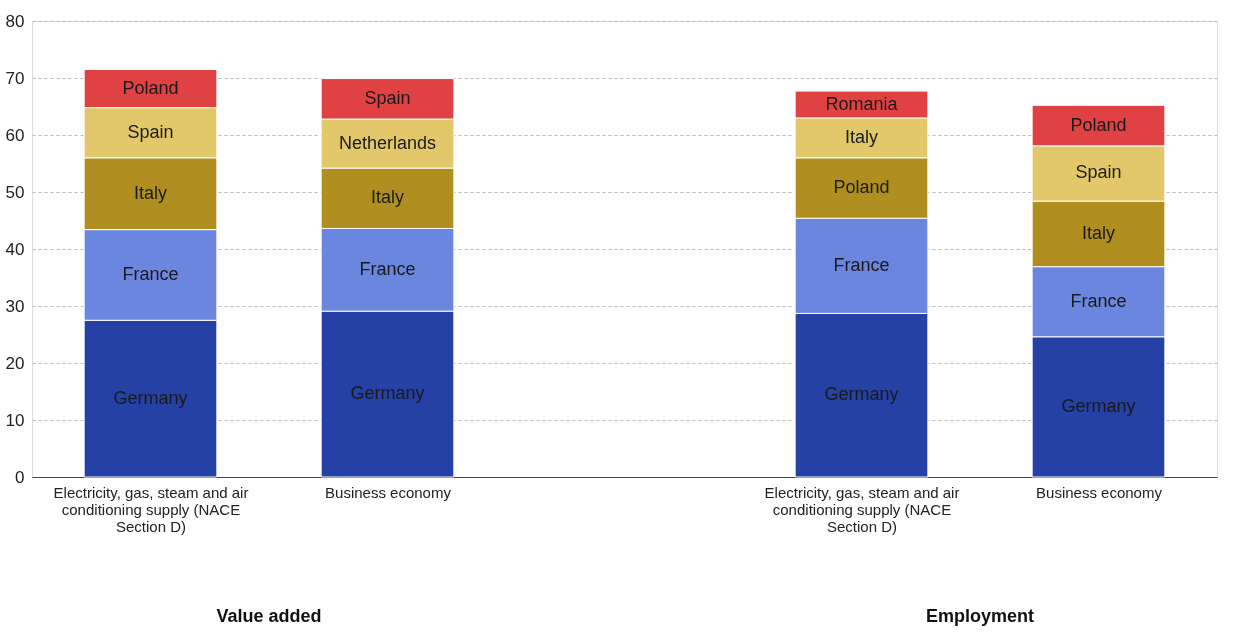  What do you see at coordinates (980, 616) in the screenshot?
I see `text: Employment` at bounding box center [980, 616].